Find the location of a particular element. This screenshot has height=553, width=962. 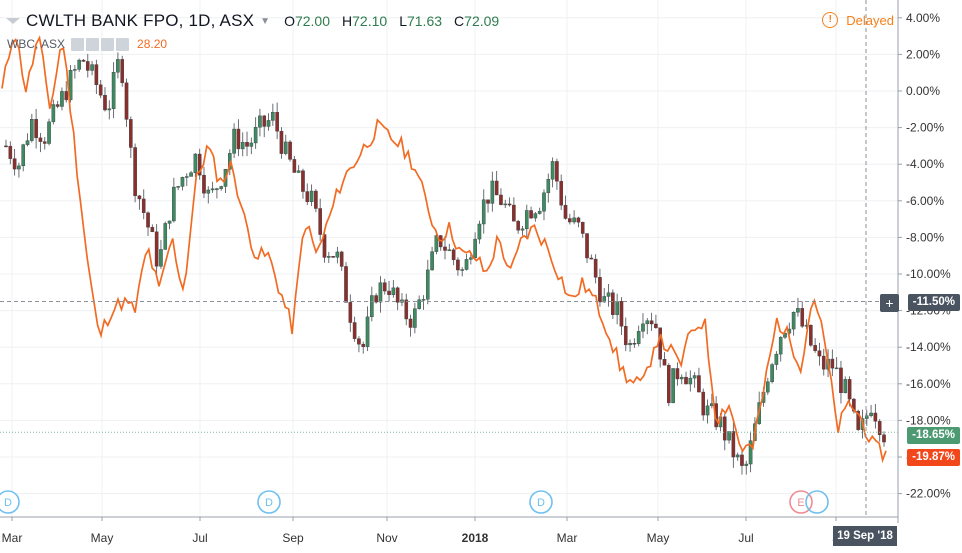

chevron-down-icon: ▼ is located at coordinates (265, 21).